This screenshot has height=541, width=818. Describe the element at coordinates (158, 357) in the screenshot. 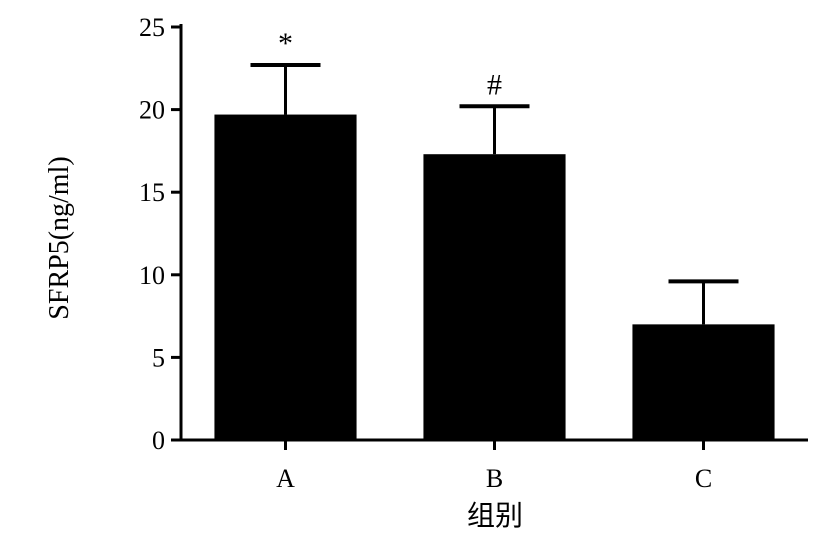

I see `y-tick-label: 5` at that location.